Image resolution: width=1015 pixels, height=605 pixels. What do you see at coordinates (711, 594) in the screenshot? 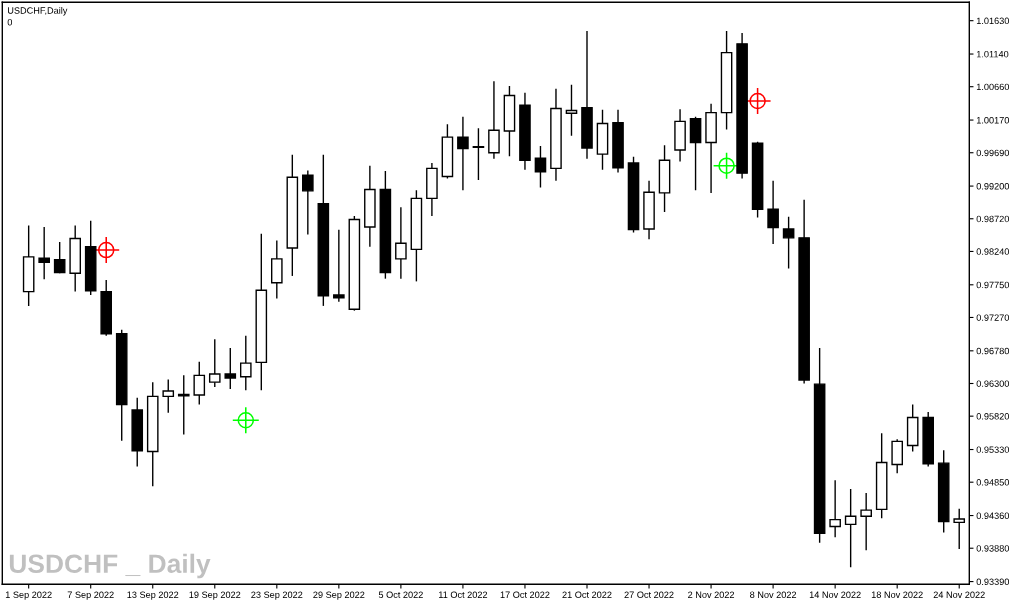
I see `x-tick-label: 2 Nov 2022` at bounding box center [711, 594].